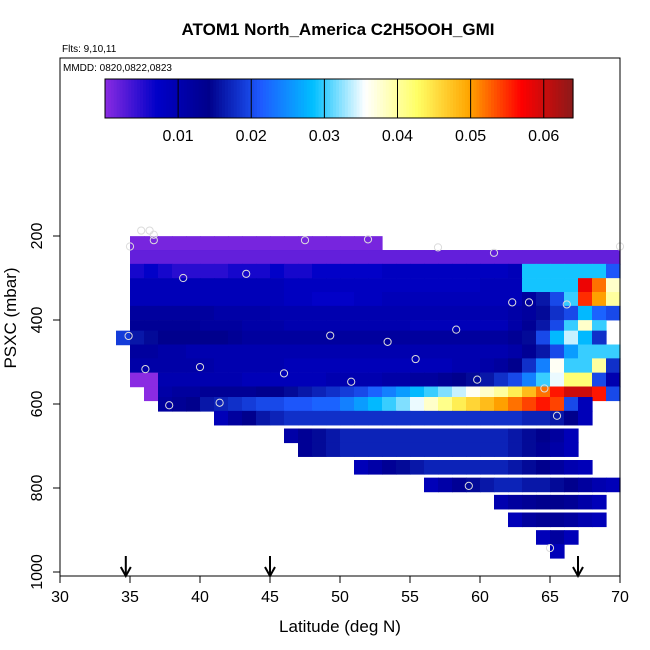 The image size is (650, 650). What do you see at coordinates (340, 597) in the screenshot?
I see `x-tick-label: 50` at bounding box center [340, 597].